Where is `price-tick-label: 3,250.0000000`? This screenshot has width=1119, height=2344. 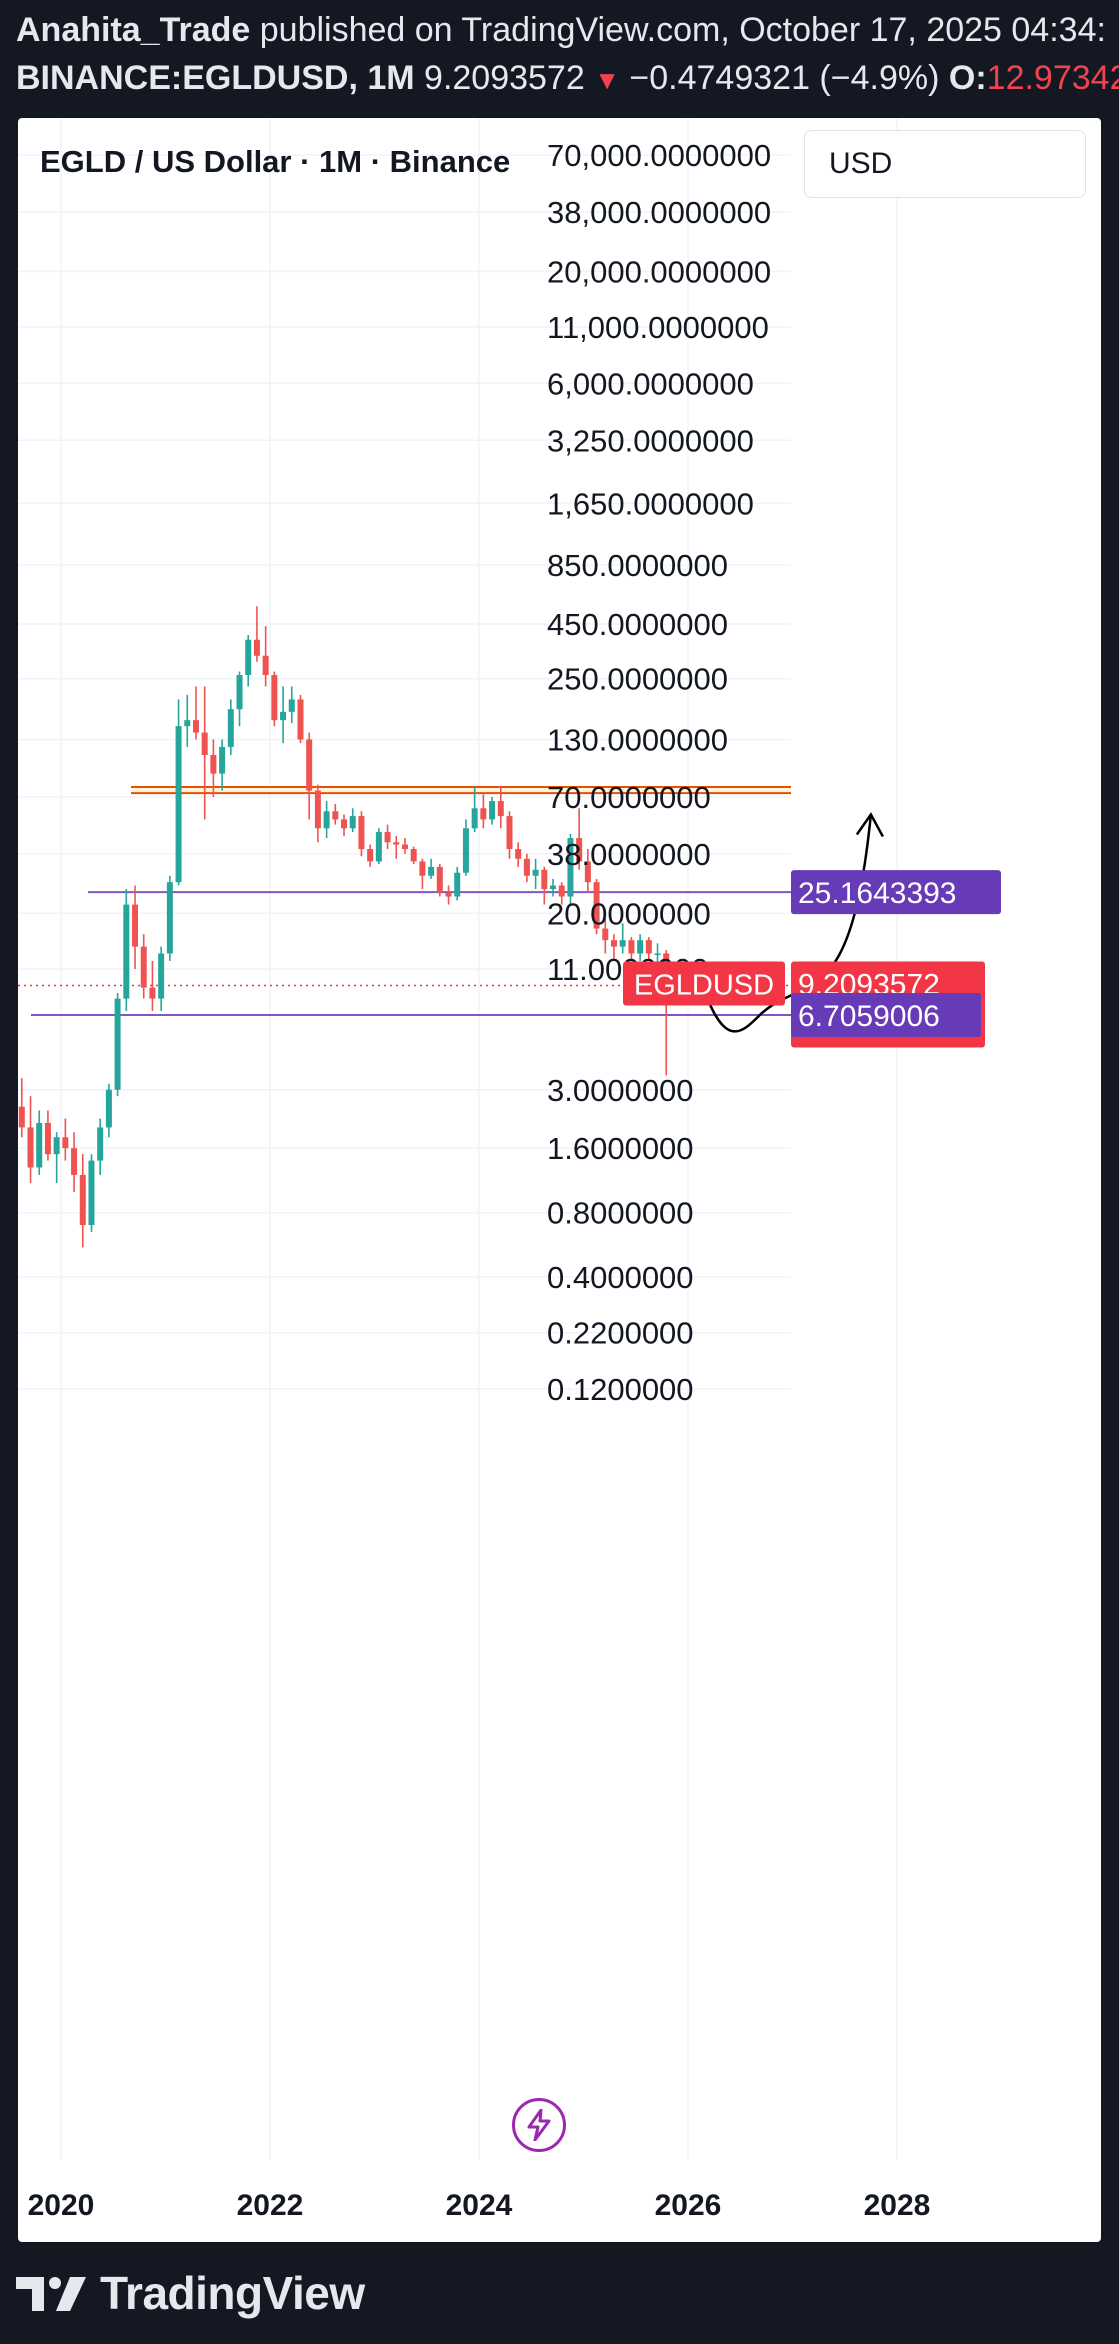
price-tick-label: 3,250.0000000 is located at coordinates (650, 440).